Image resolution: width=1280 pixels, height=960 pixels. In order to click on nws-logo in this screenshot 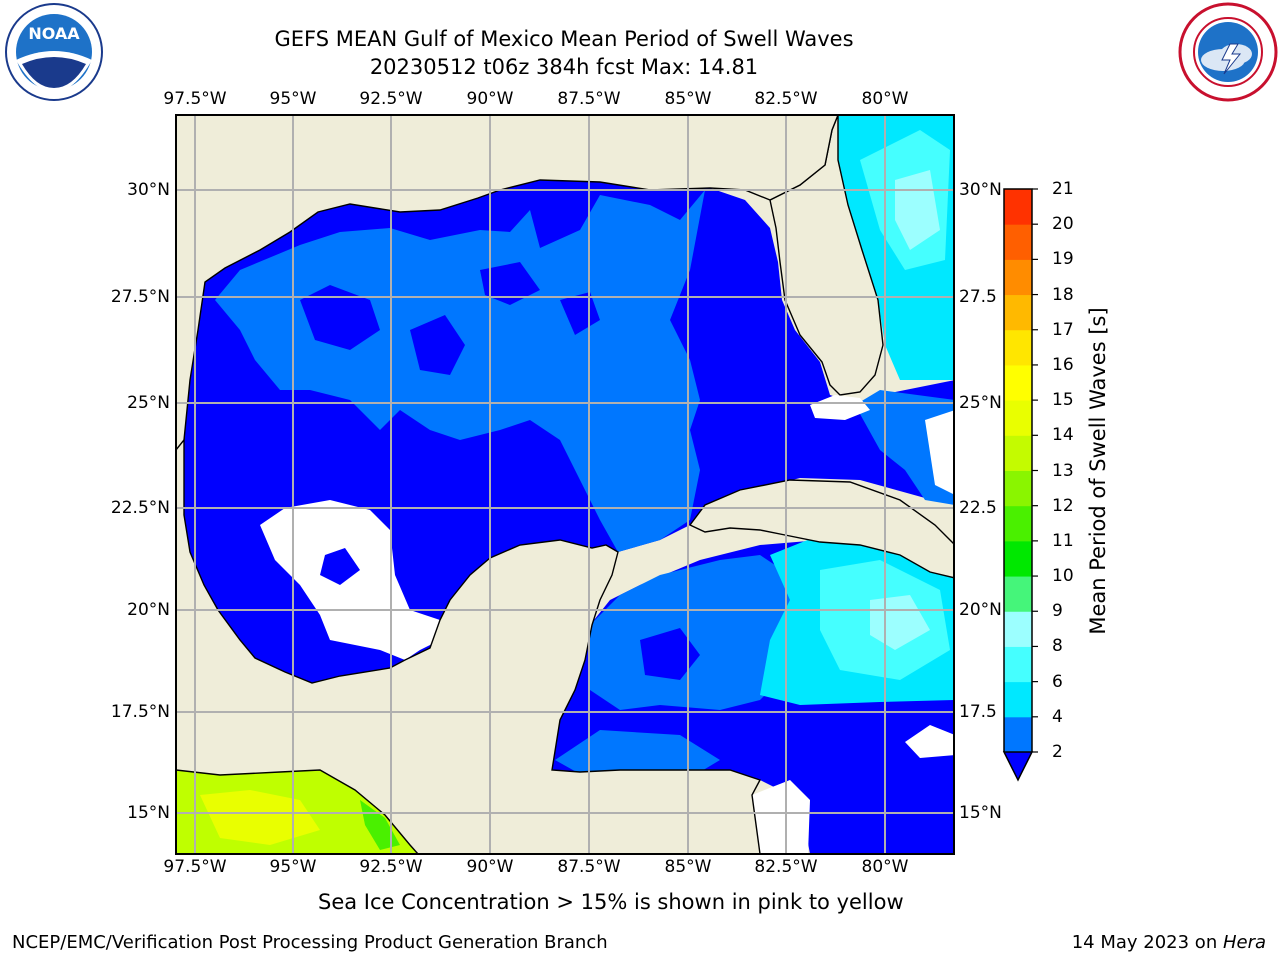, I will do `click(1228, 52)`.